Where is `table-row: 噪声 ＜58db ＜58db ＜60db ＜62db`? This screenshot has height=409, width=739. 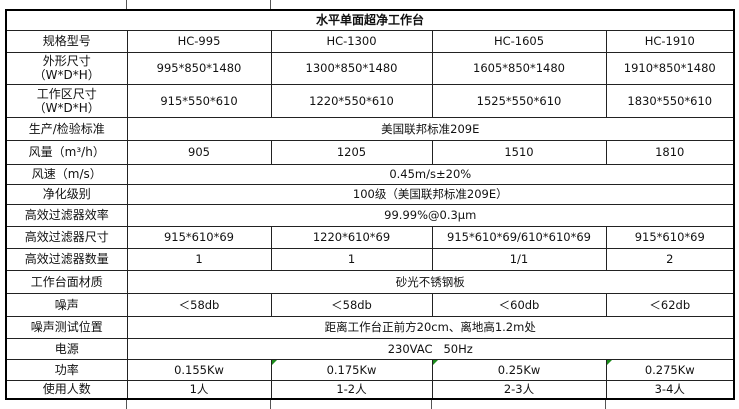
table-row: 噪声 ＜58db ＜58db ＜60db ＜62db is located at coordinates (370, 304).